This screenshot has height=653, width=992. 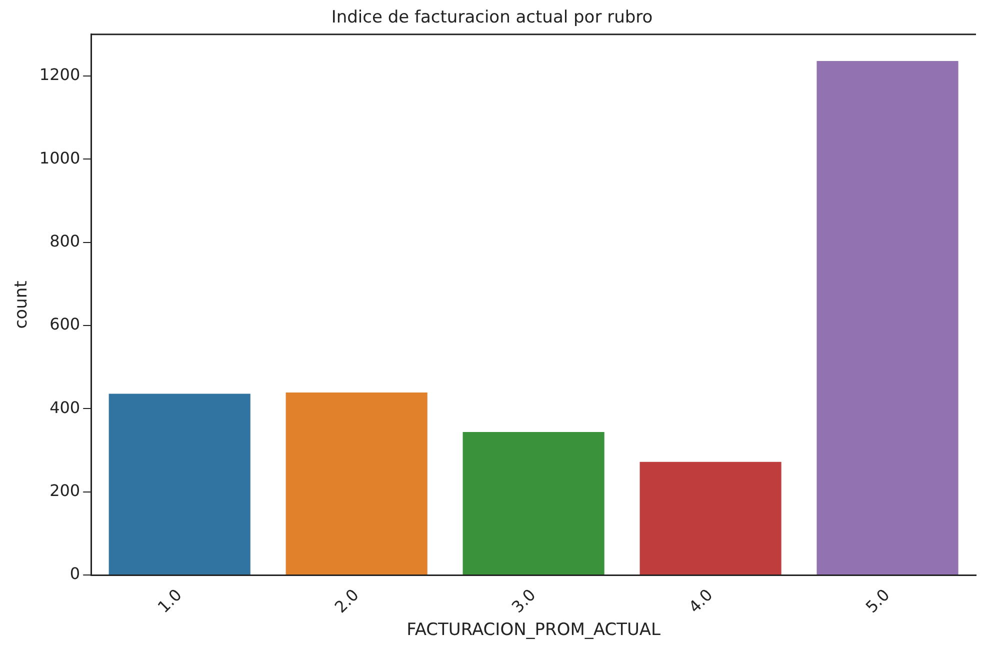 What do you see at coordinates (170, 601) in the screenshot?
I see `x-tick-label: 1.0` at bounding box center [170, 601].